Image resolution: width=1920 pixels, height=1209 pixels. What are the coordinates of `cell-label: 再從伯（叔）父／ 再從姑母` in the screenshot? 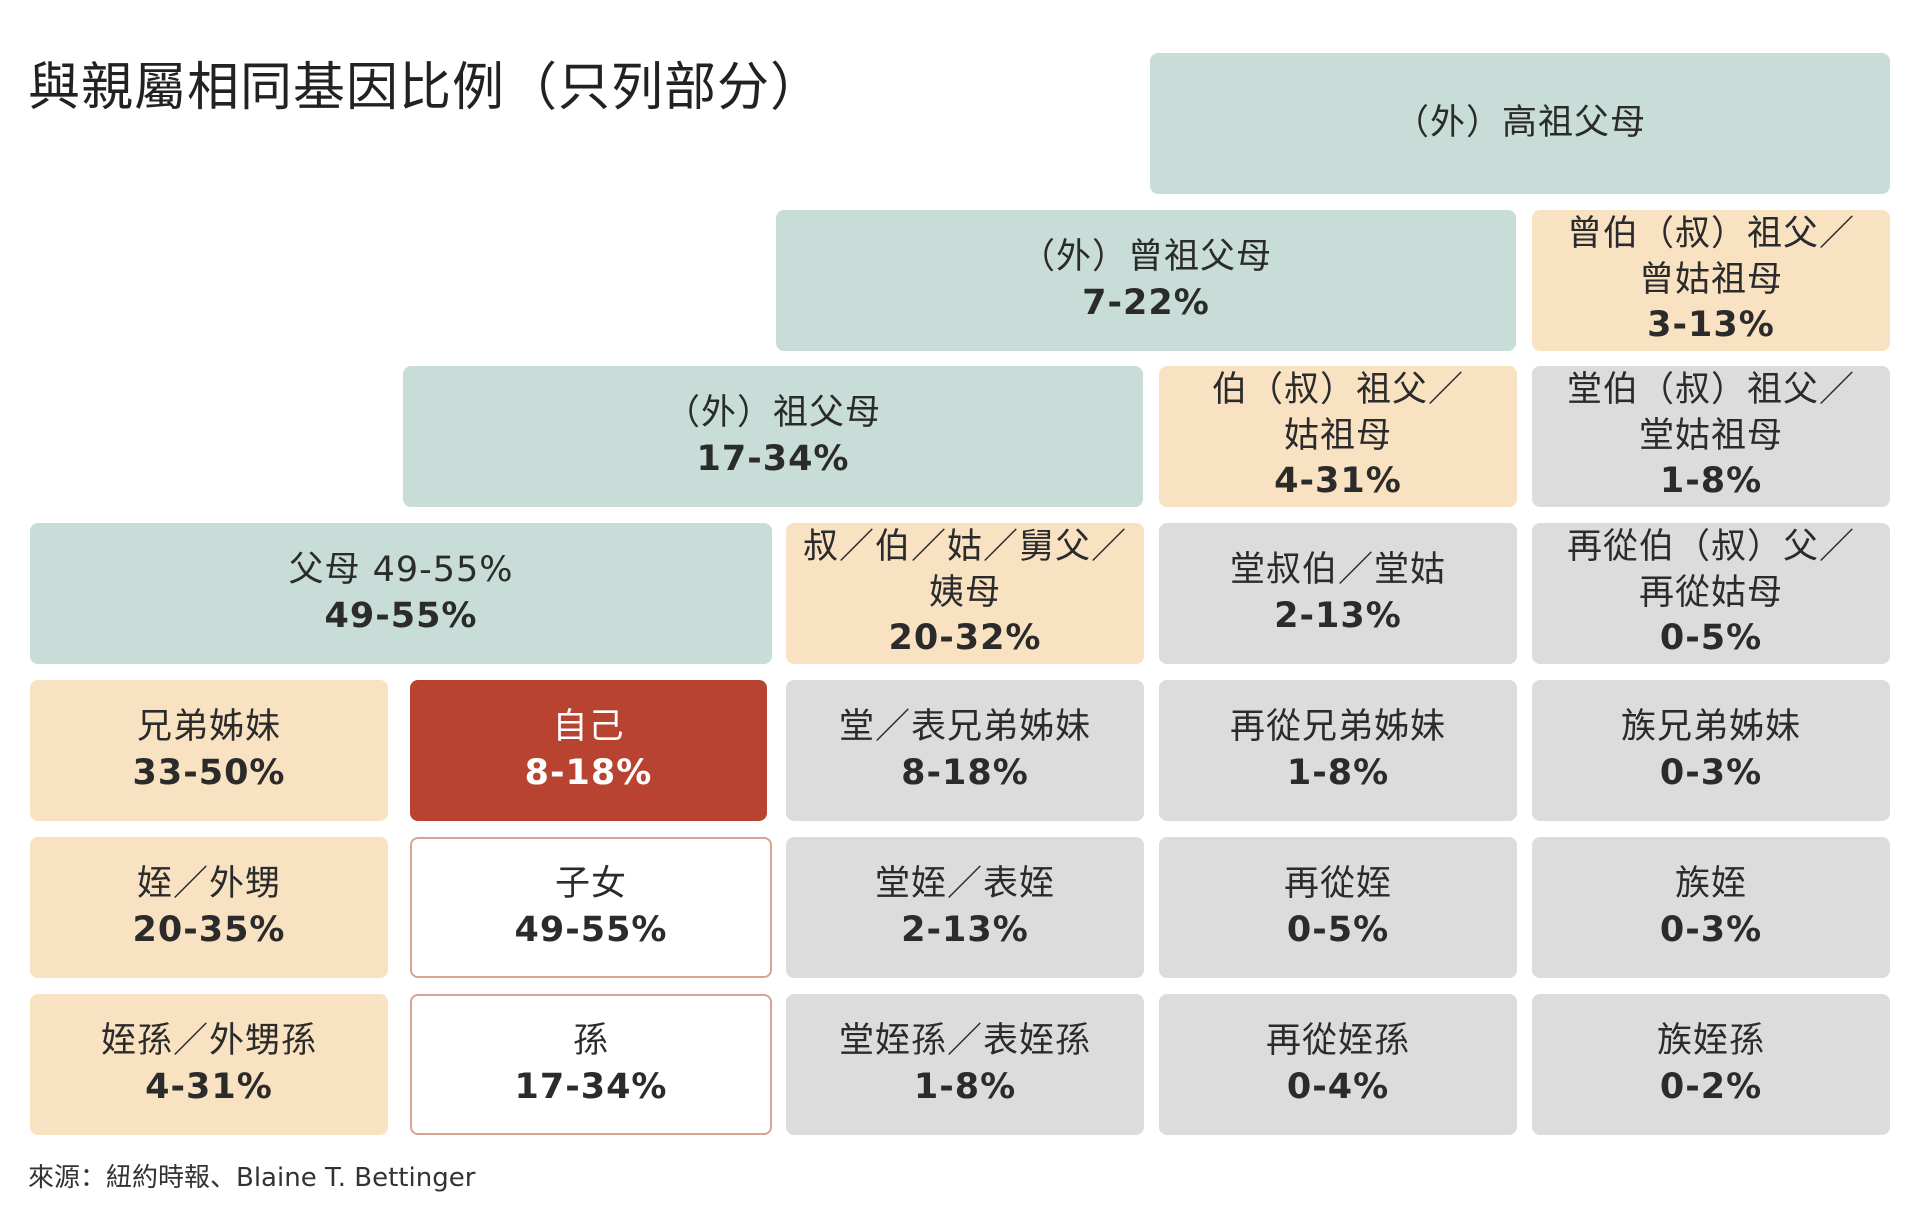 It's located at (1710, 570).